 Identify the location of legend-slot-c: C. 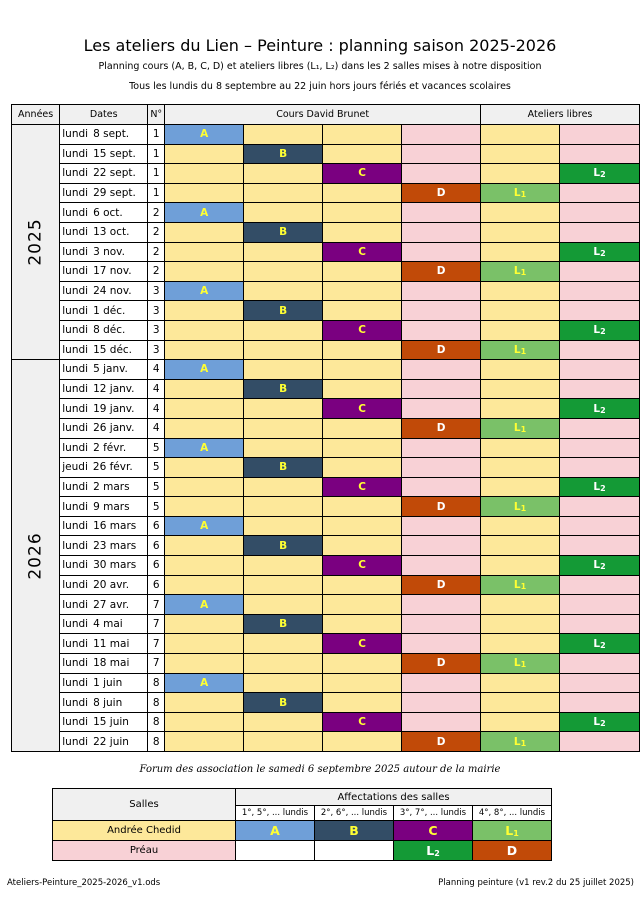
(433, 830).